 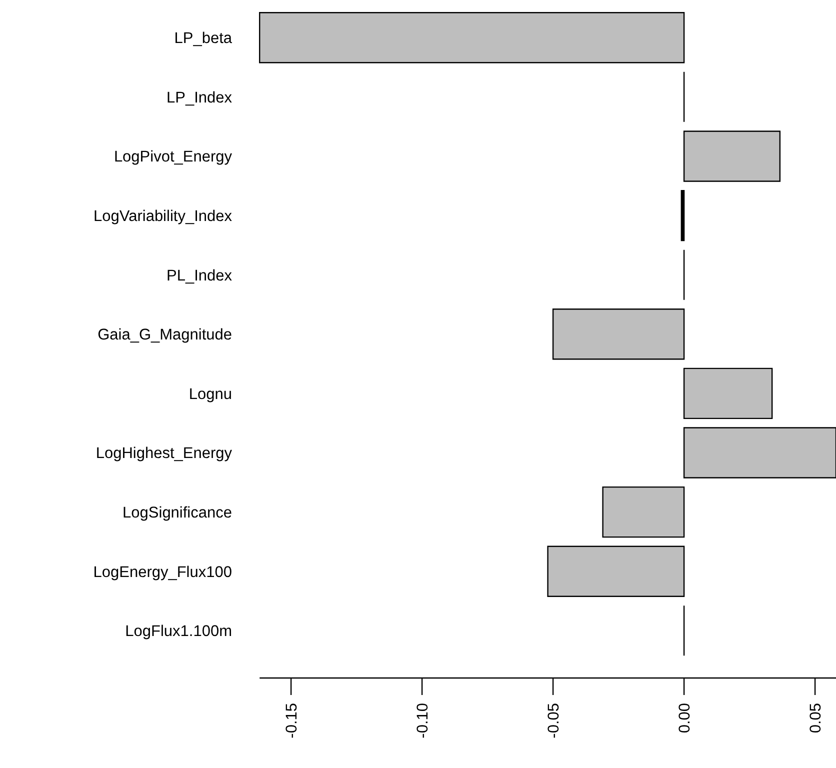 I want to click on y-tick-label: LogSignificance, so click(x=177, y=513).